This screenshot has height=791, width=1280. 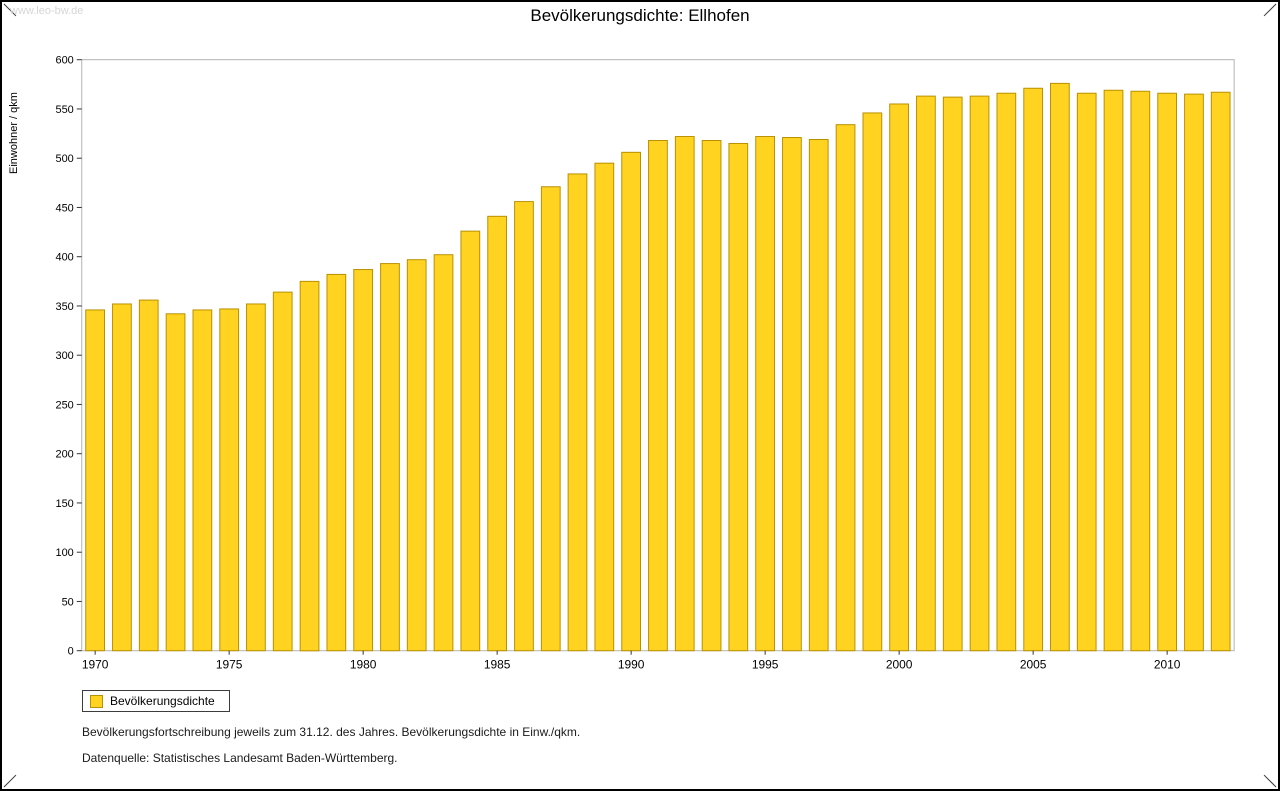 I want to click on bar-2009, so click(x=1140, y=371).